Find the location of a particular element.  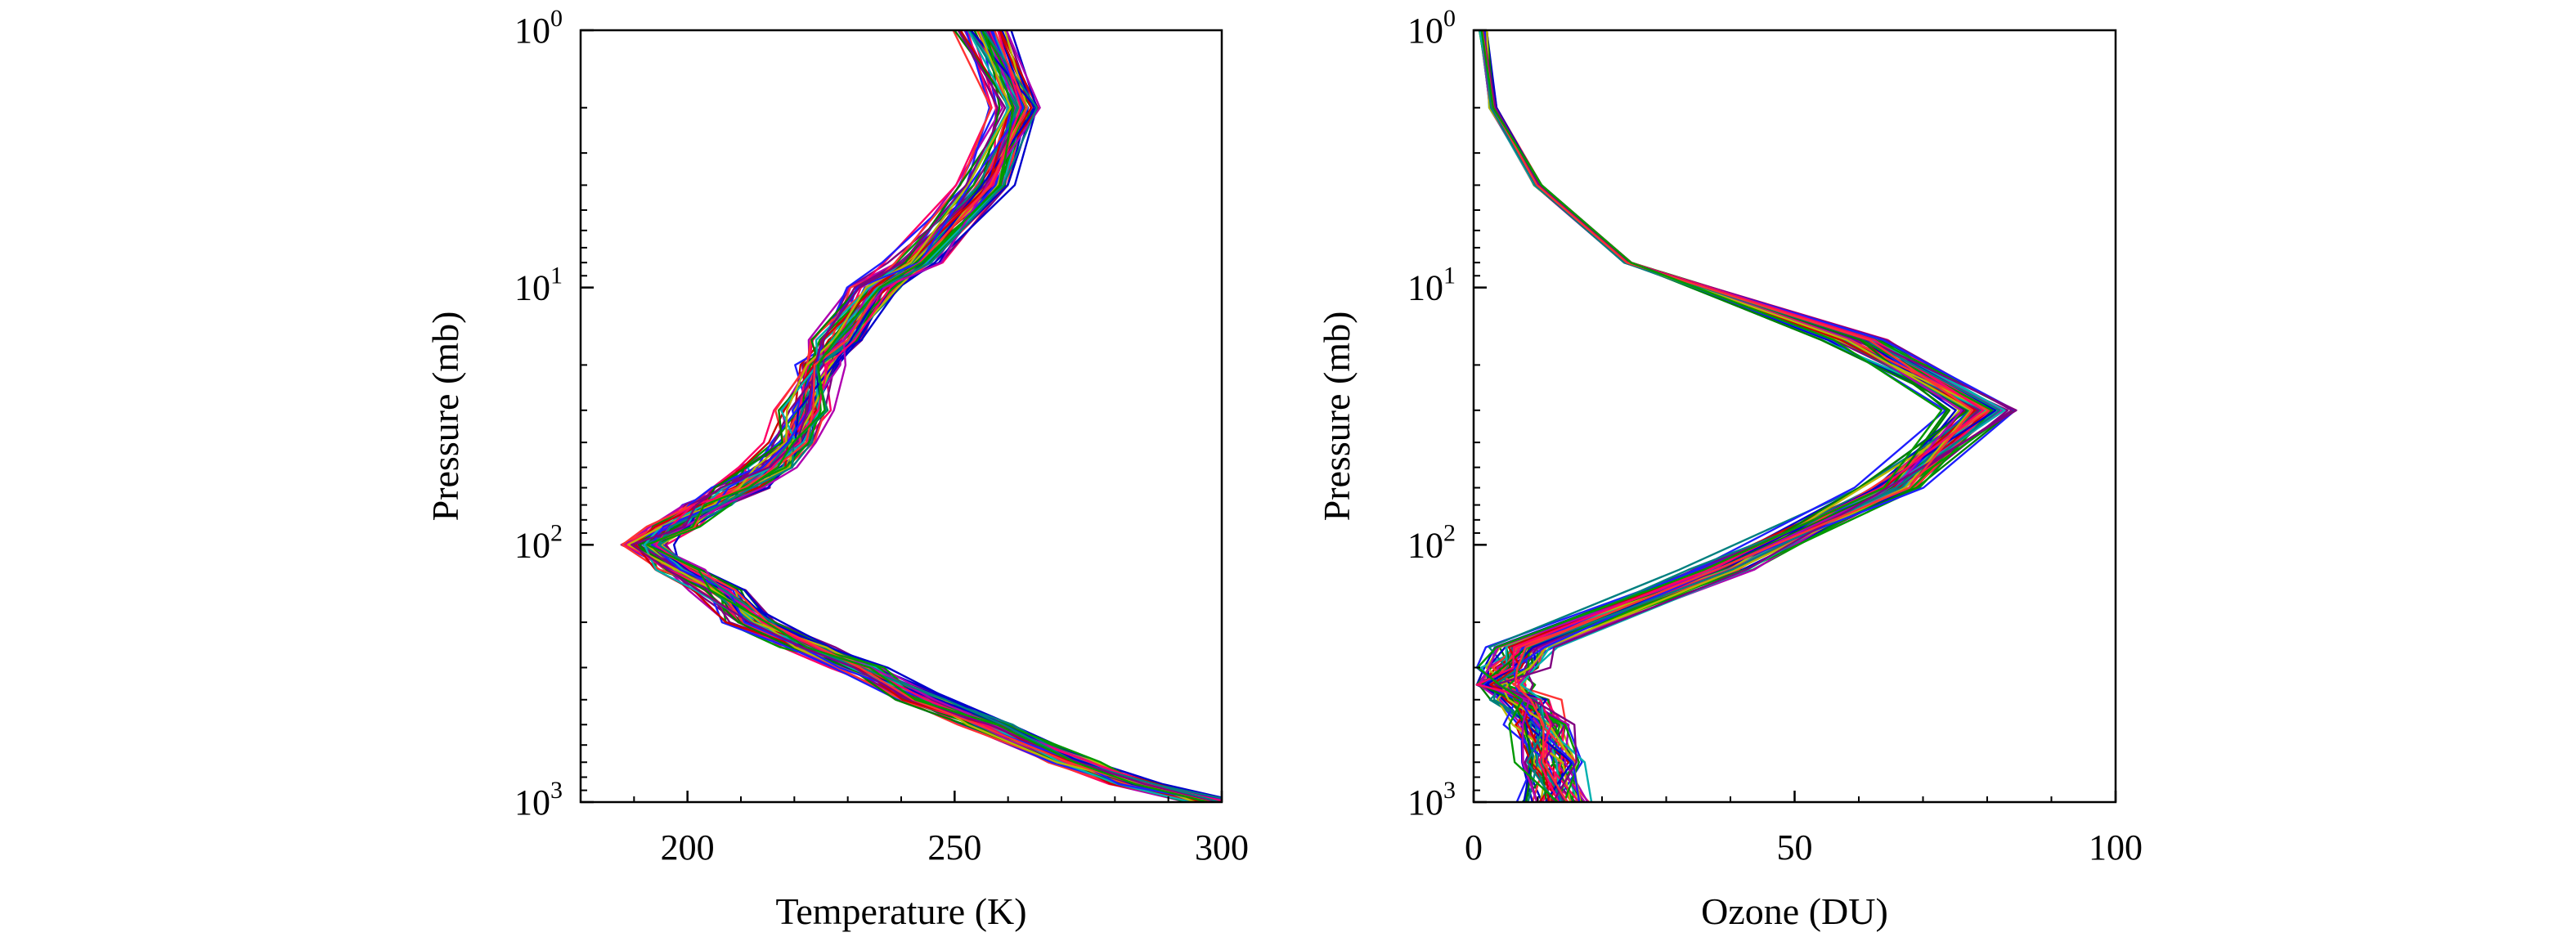

x-tick-label: 200 is located at coordinates (688, 847).